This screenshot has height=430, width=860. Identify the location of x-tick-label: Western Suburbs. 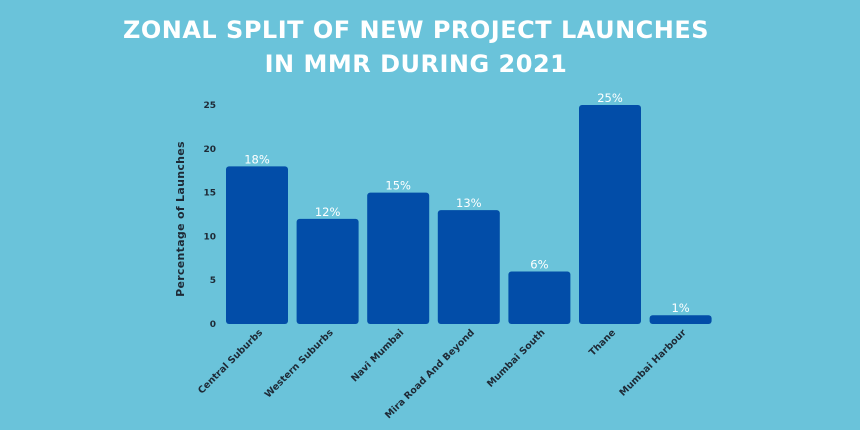
(299, 363).